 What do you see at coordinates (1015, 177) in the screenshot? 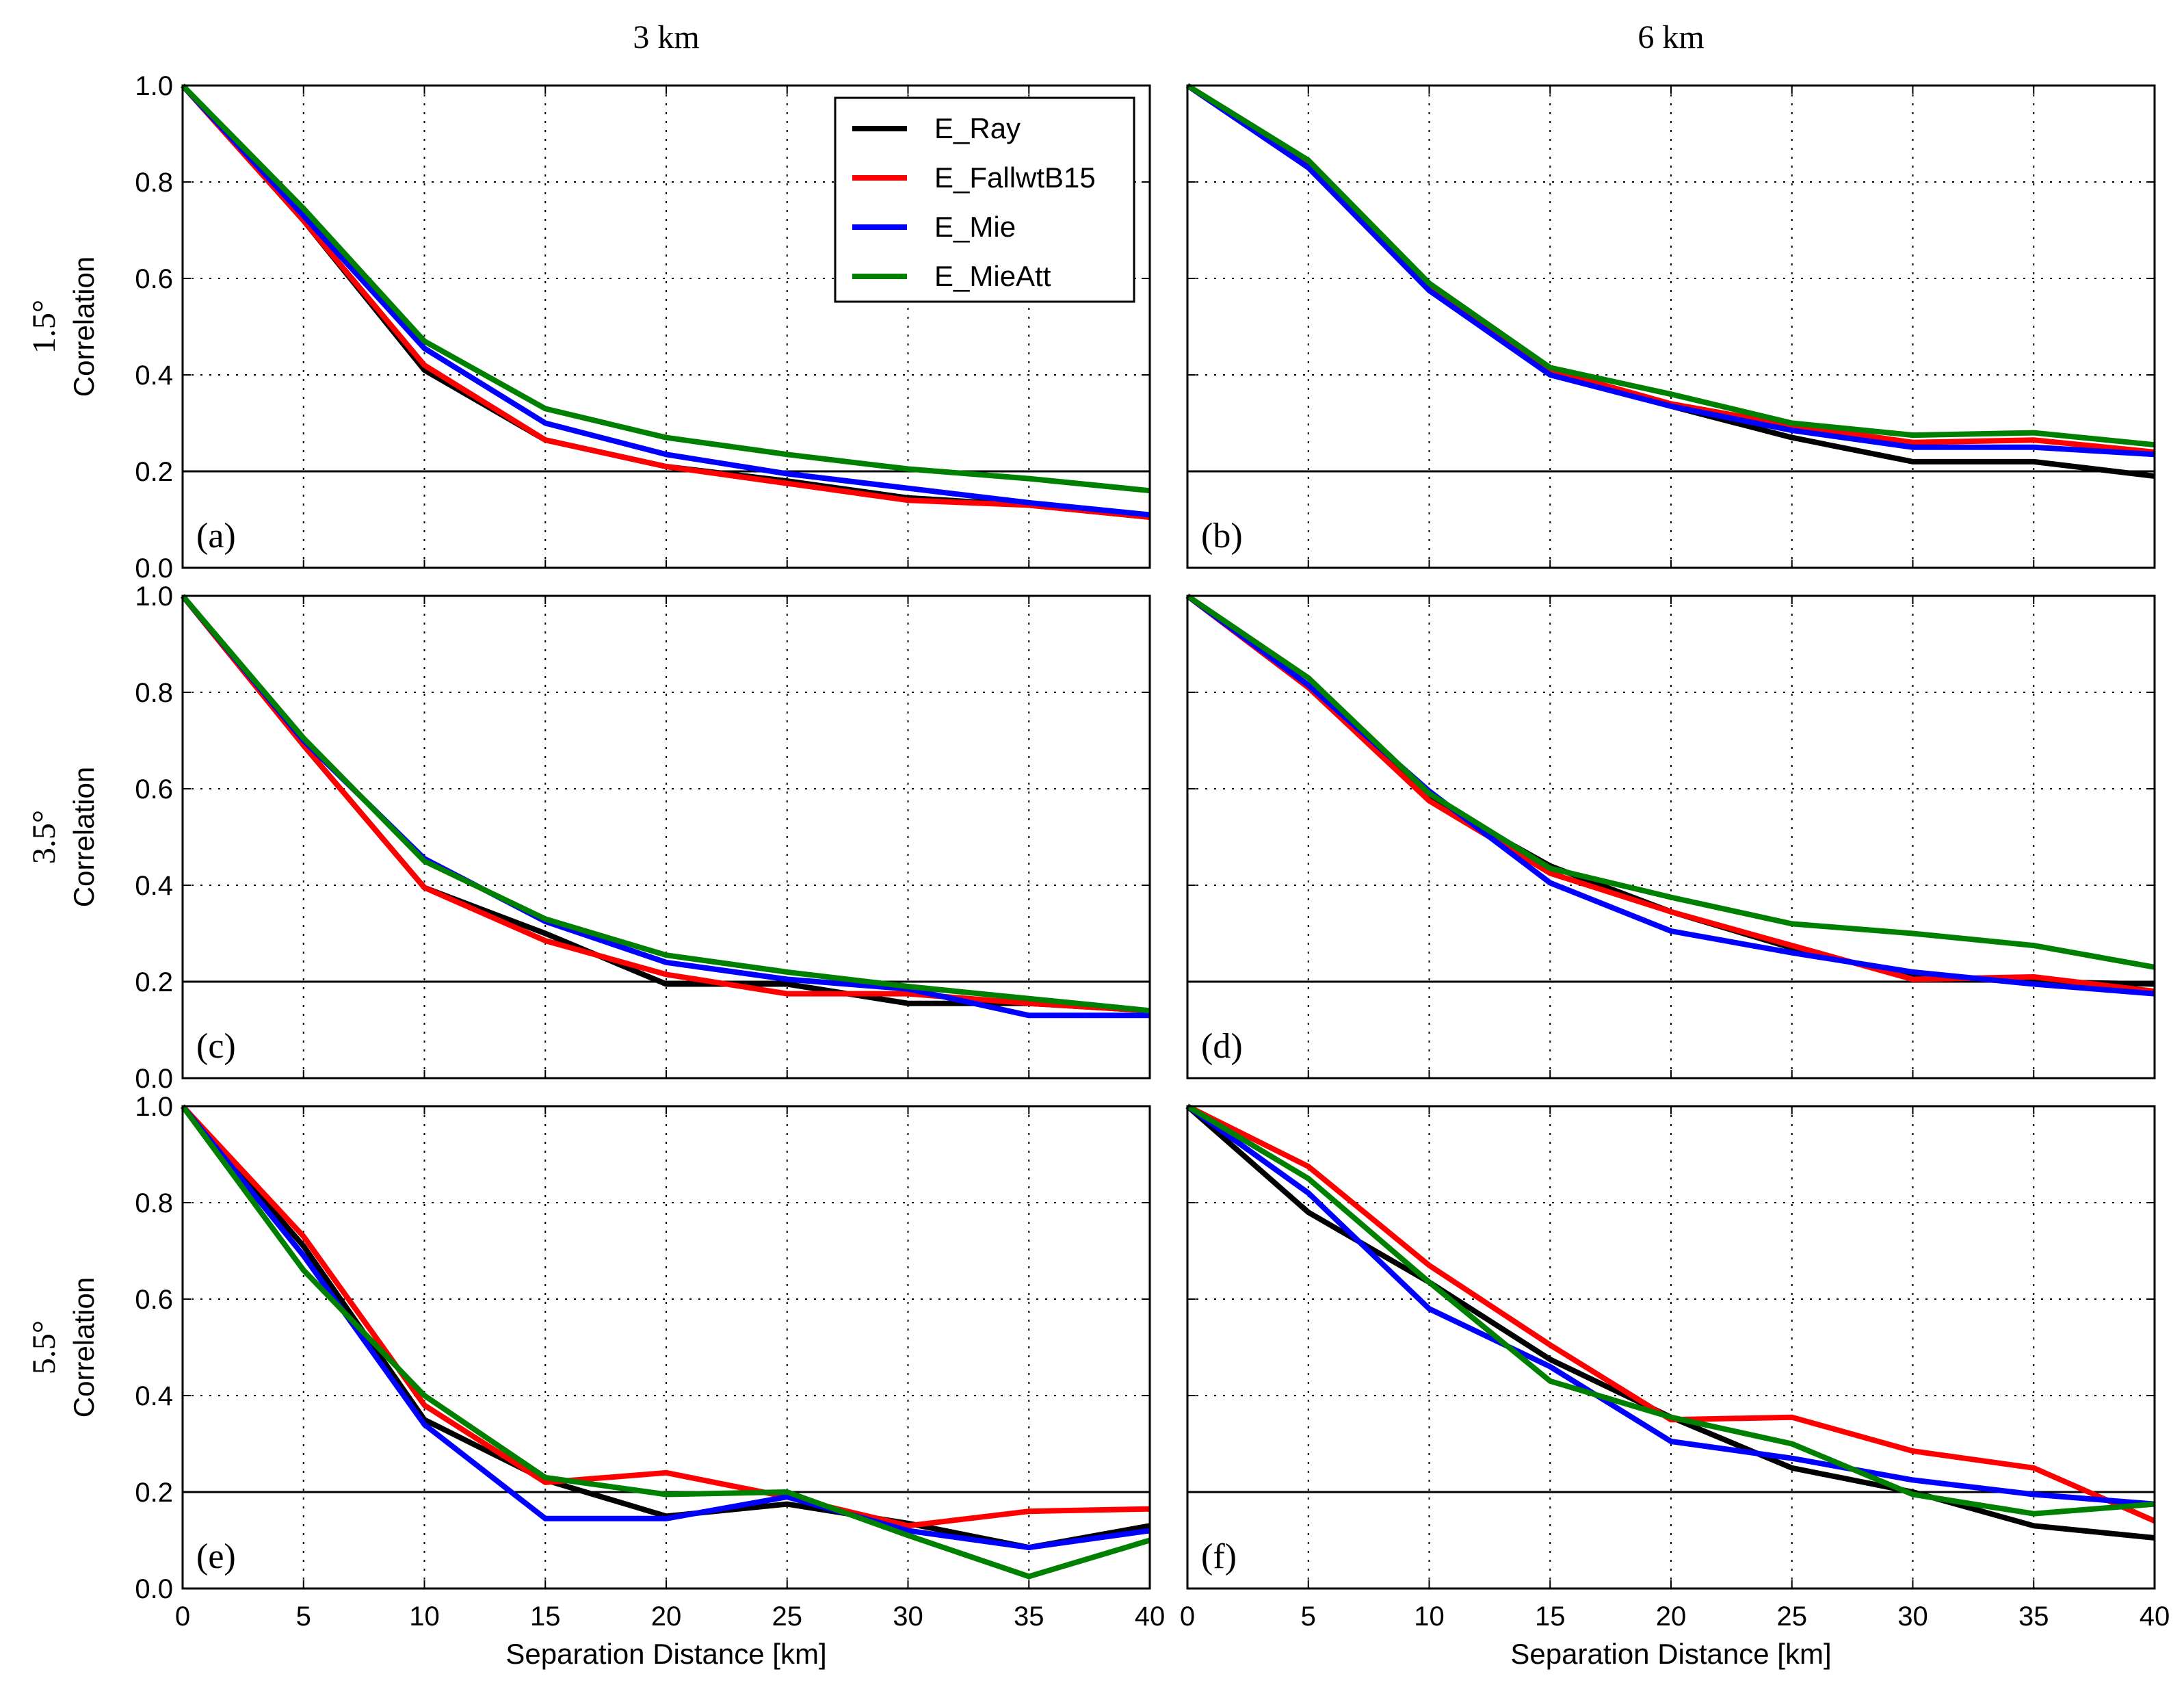
I see `legend-label-e-fallwtb15: E_FallwtB15` at bounding box center [1015, 177].